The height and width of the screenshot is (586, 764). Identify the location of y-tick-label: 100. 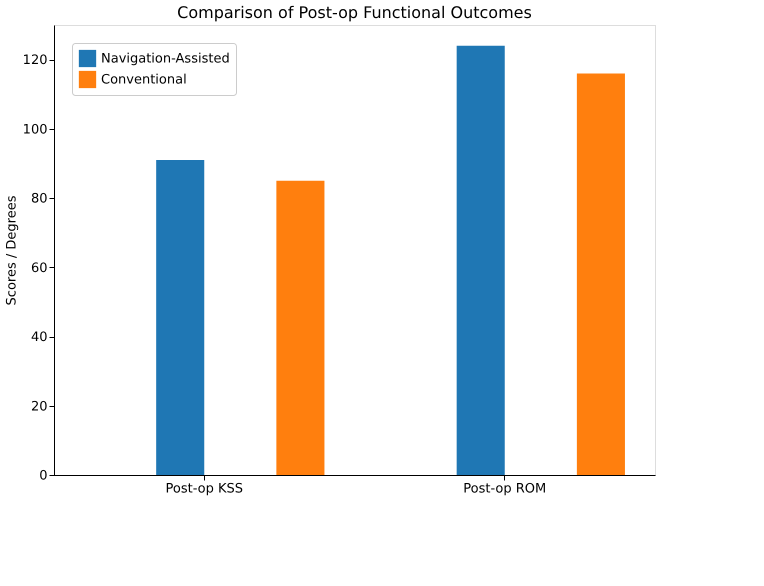
(35, 130).